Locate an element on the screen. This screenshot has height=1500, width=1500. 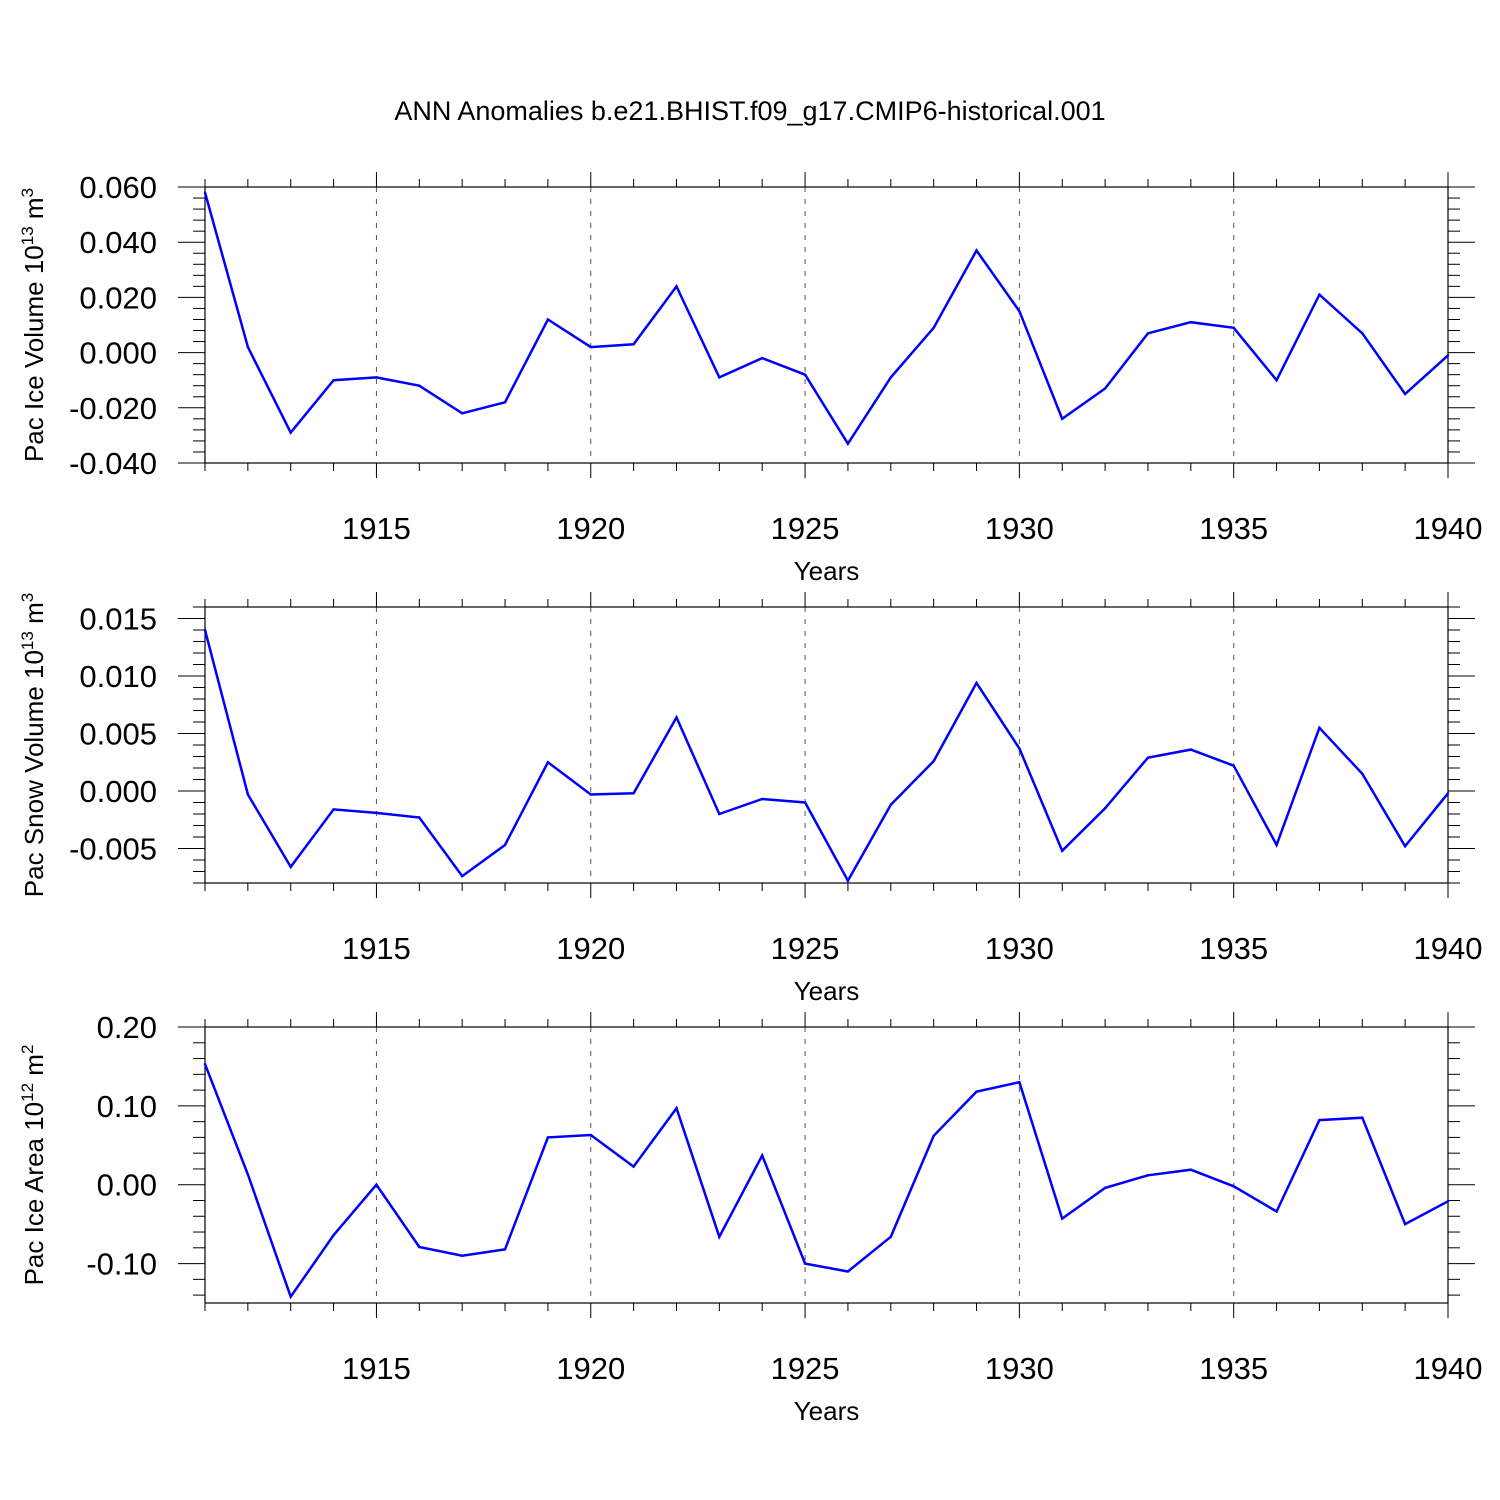
y-tick-label: -0.040 is located at coordinates (113, 463).